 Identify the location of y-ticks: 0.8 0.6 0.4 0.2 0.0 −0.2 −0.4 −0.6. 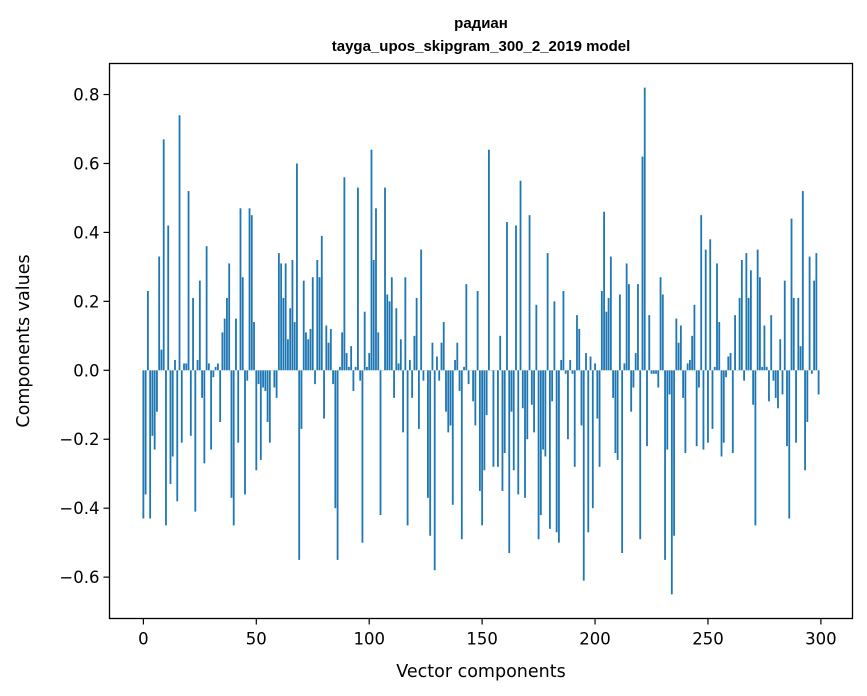
(84, 336).